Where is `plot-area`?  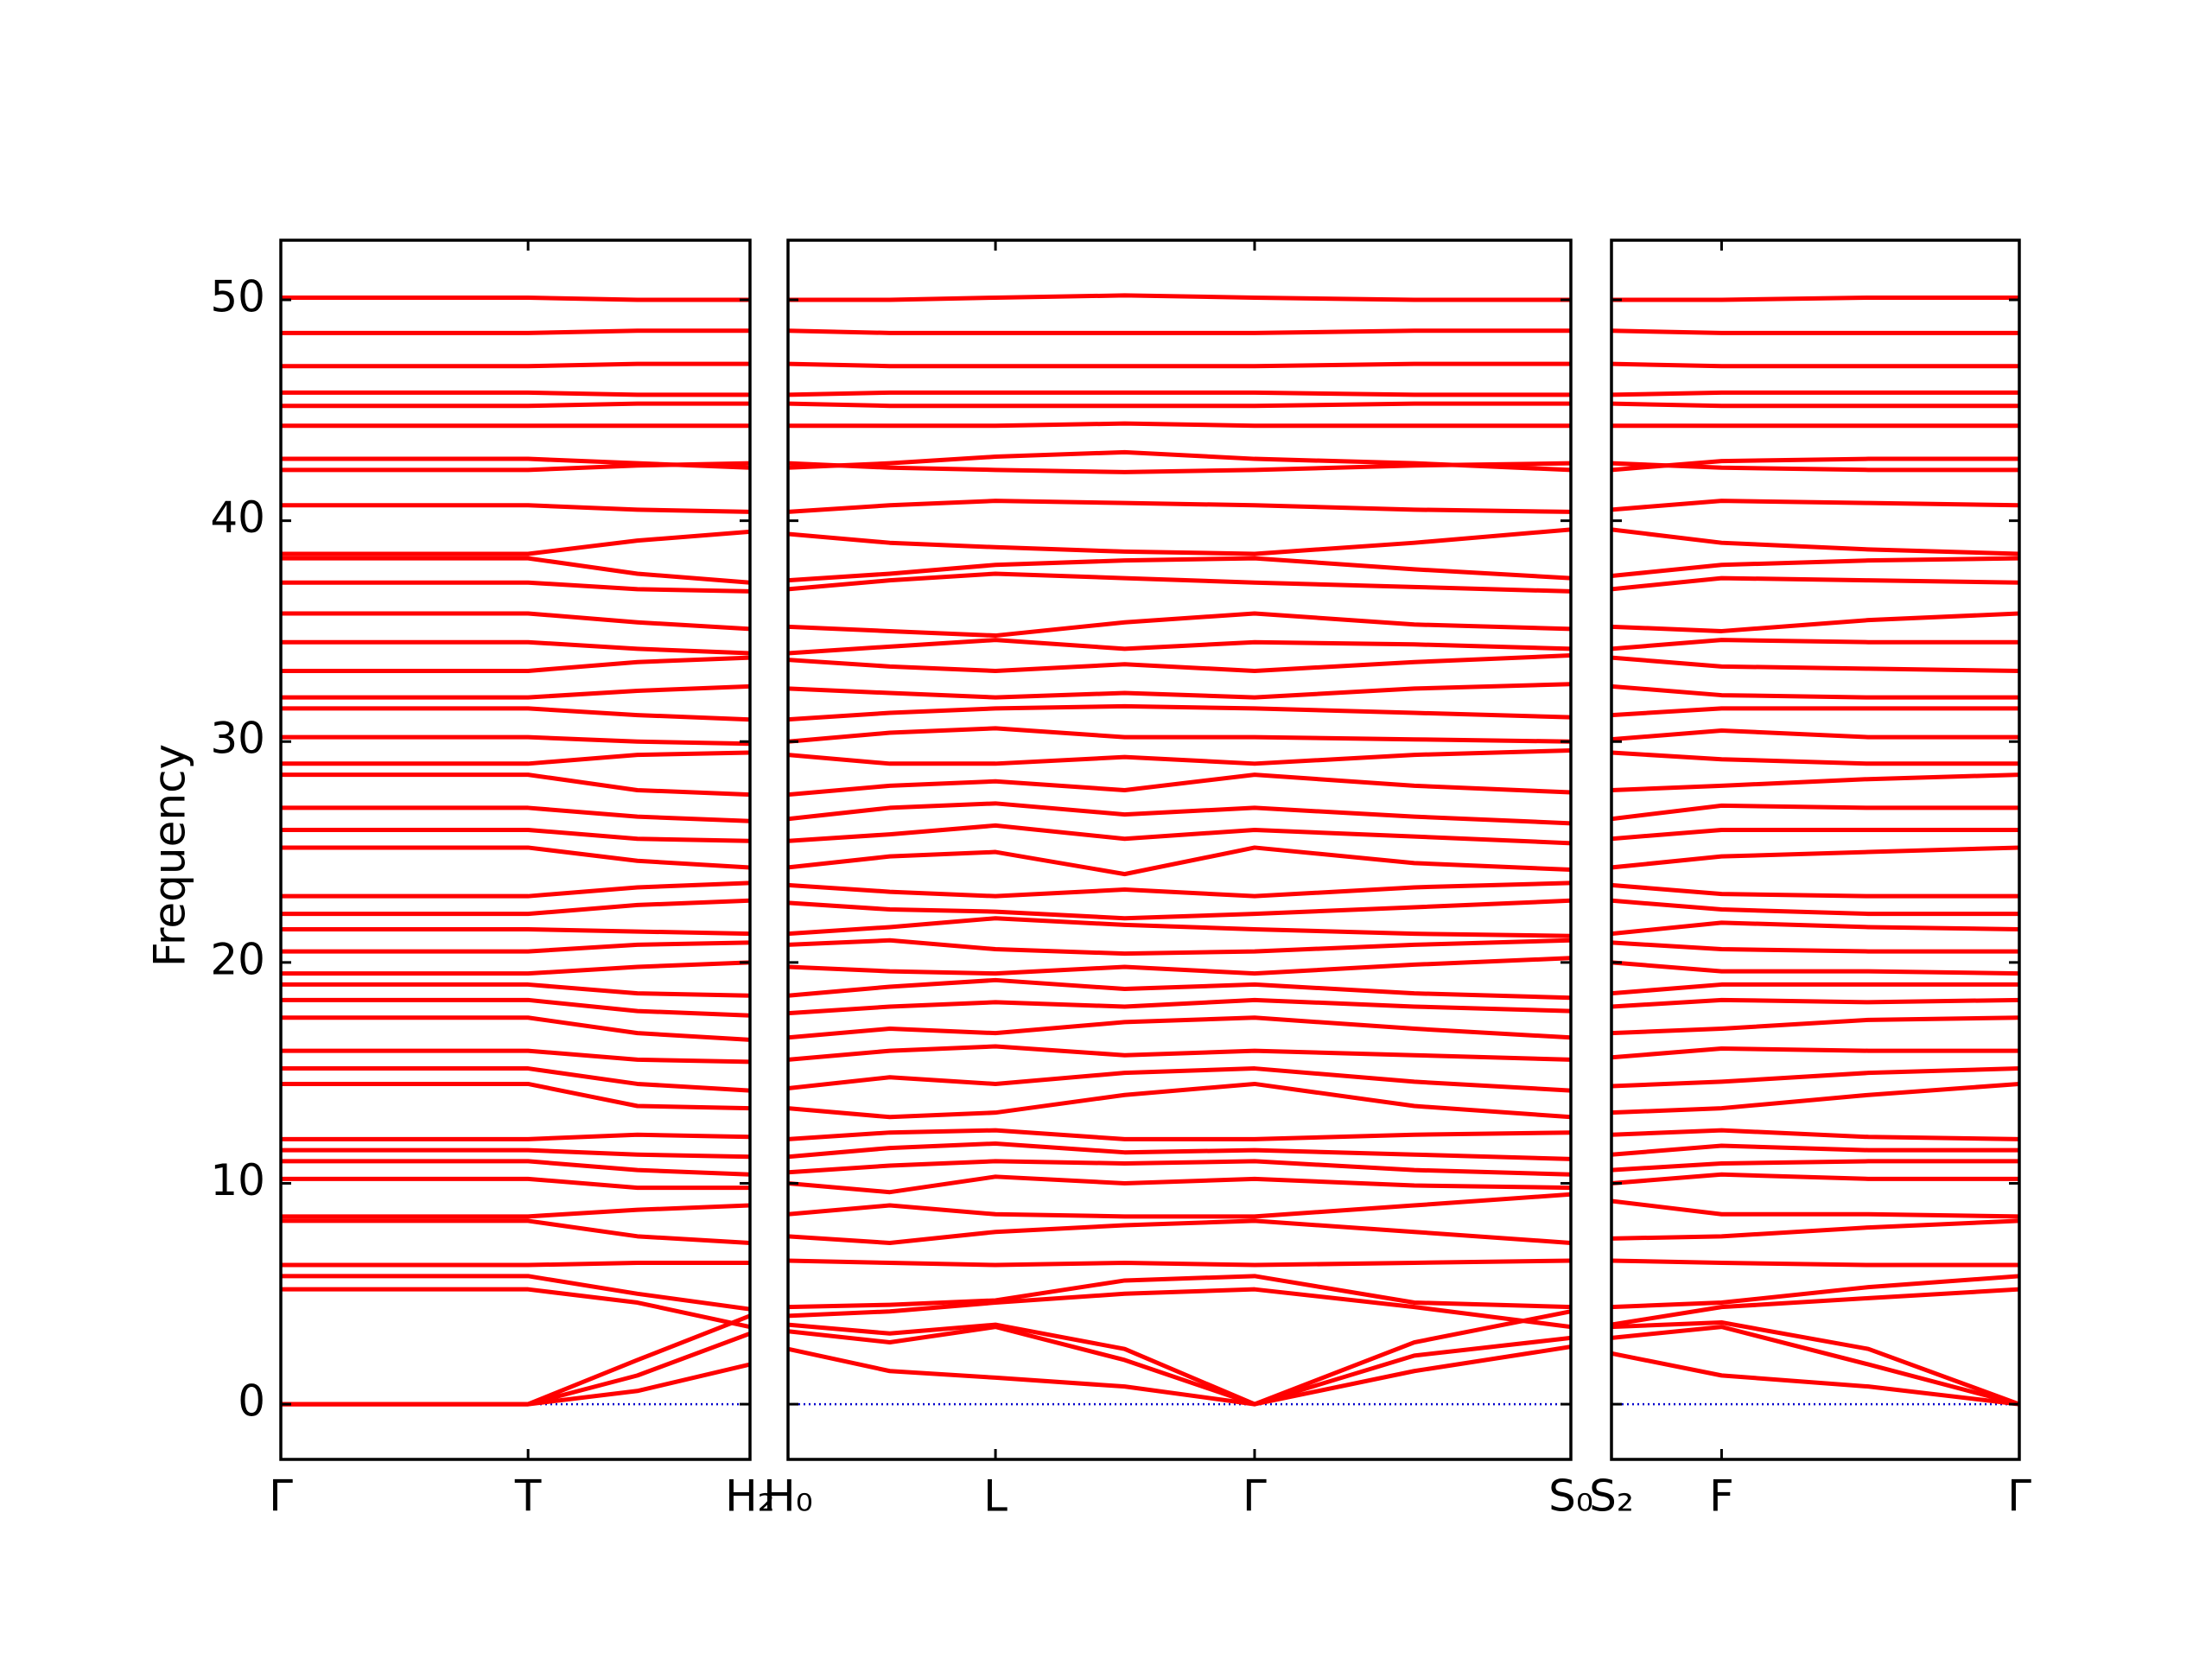 plot-area is located at coordinates (1815, 851).